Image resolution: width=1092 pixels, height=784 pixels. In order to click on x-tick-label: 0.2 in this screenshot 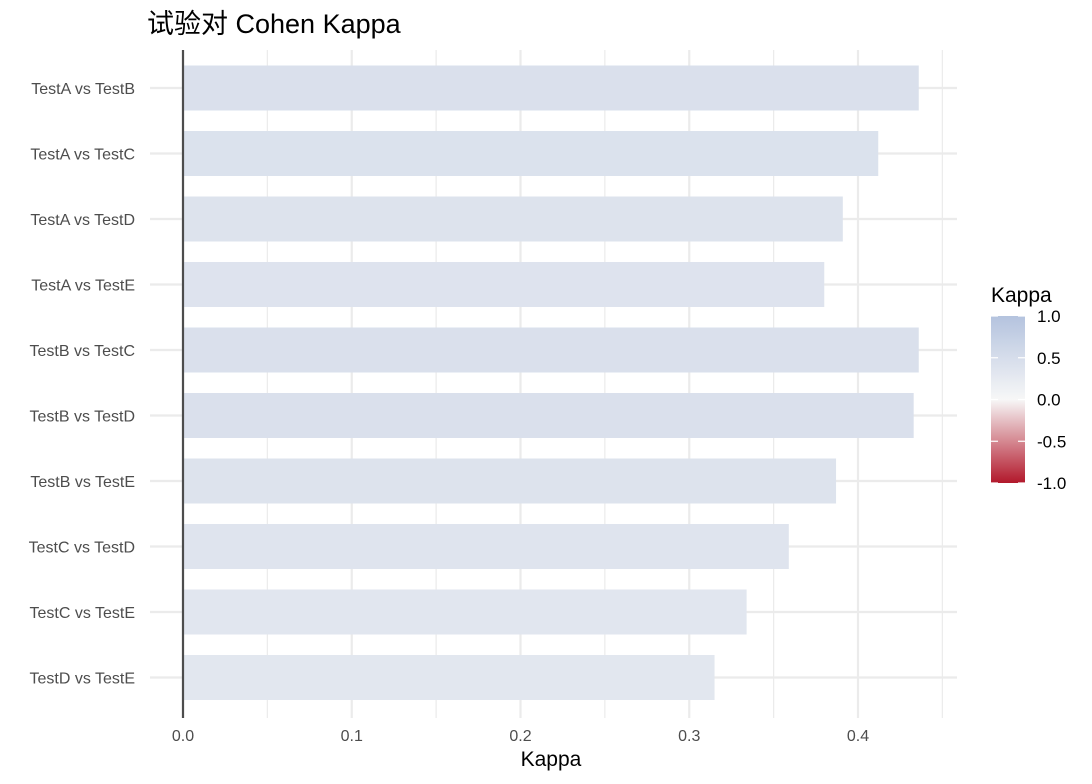, I will do `click(520, 736)`.